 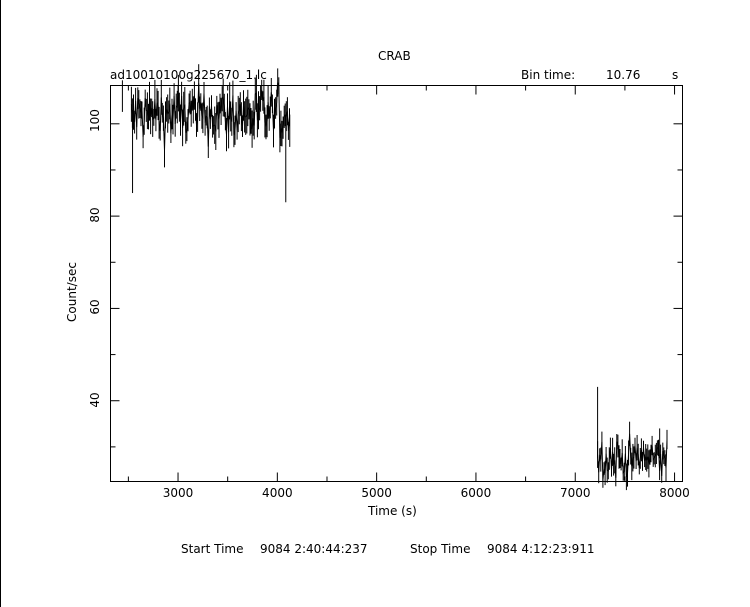 I want to click on x-tick-label: 3000, so click(x=178, y=493).